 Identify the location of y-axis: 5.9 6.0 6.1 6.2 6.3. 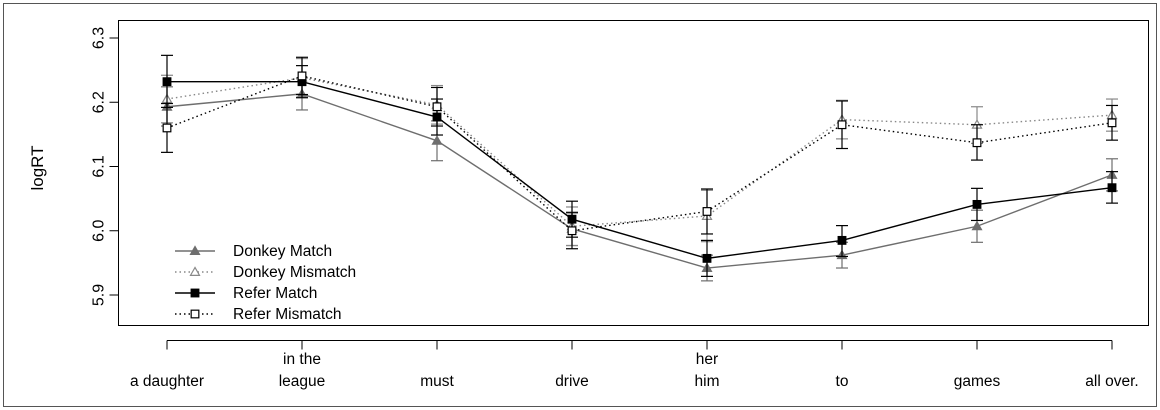
(105, 166).